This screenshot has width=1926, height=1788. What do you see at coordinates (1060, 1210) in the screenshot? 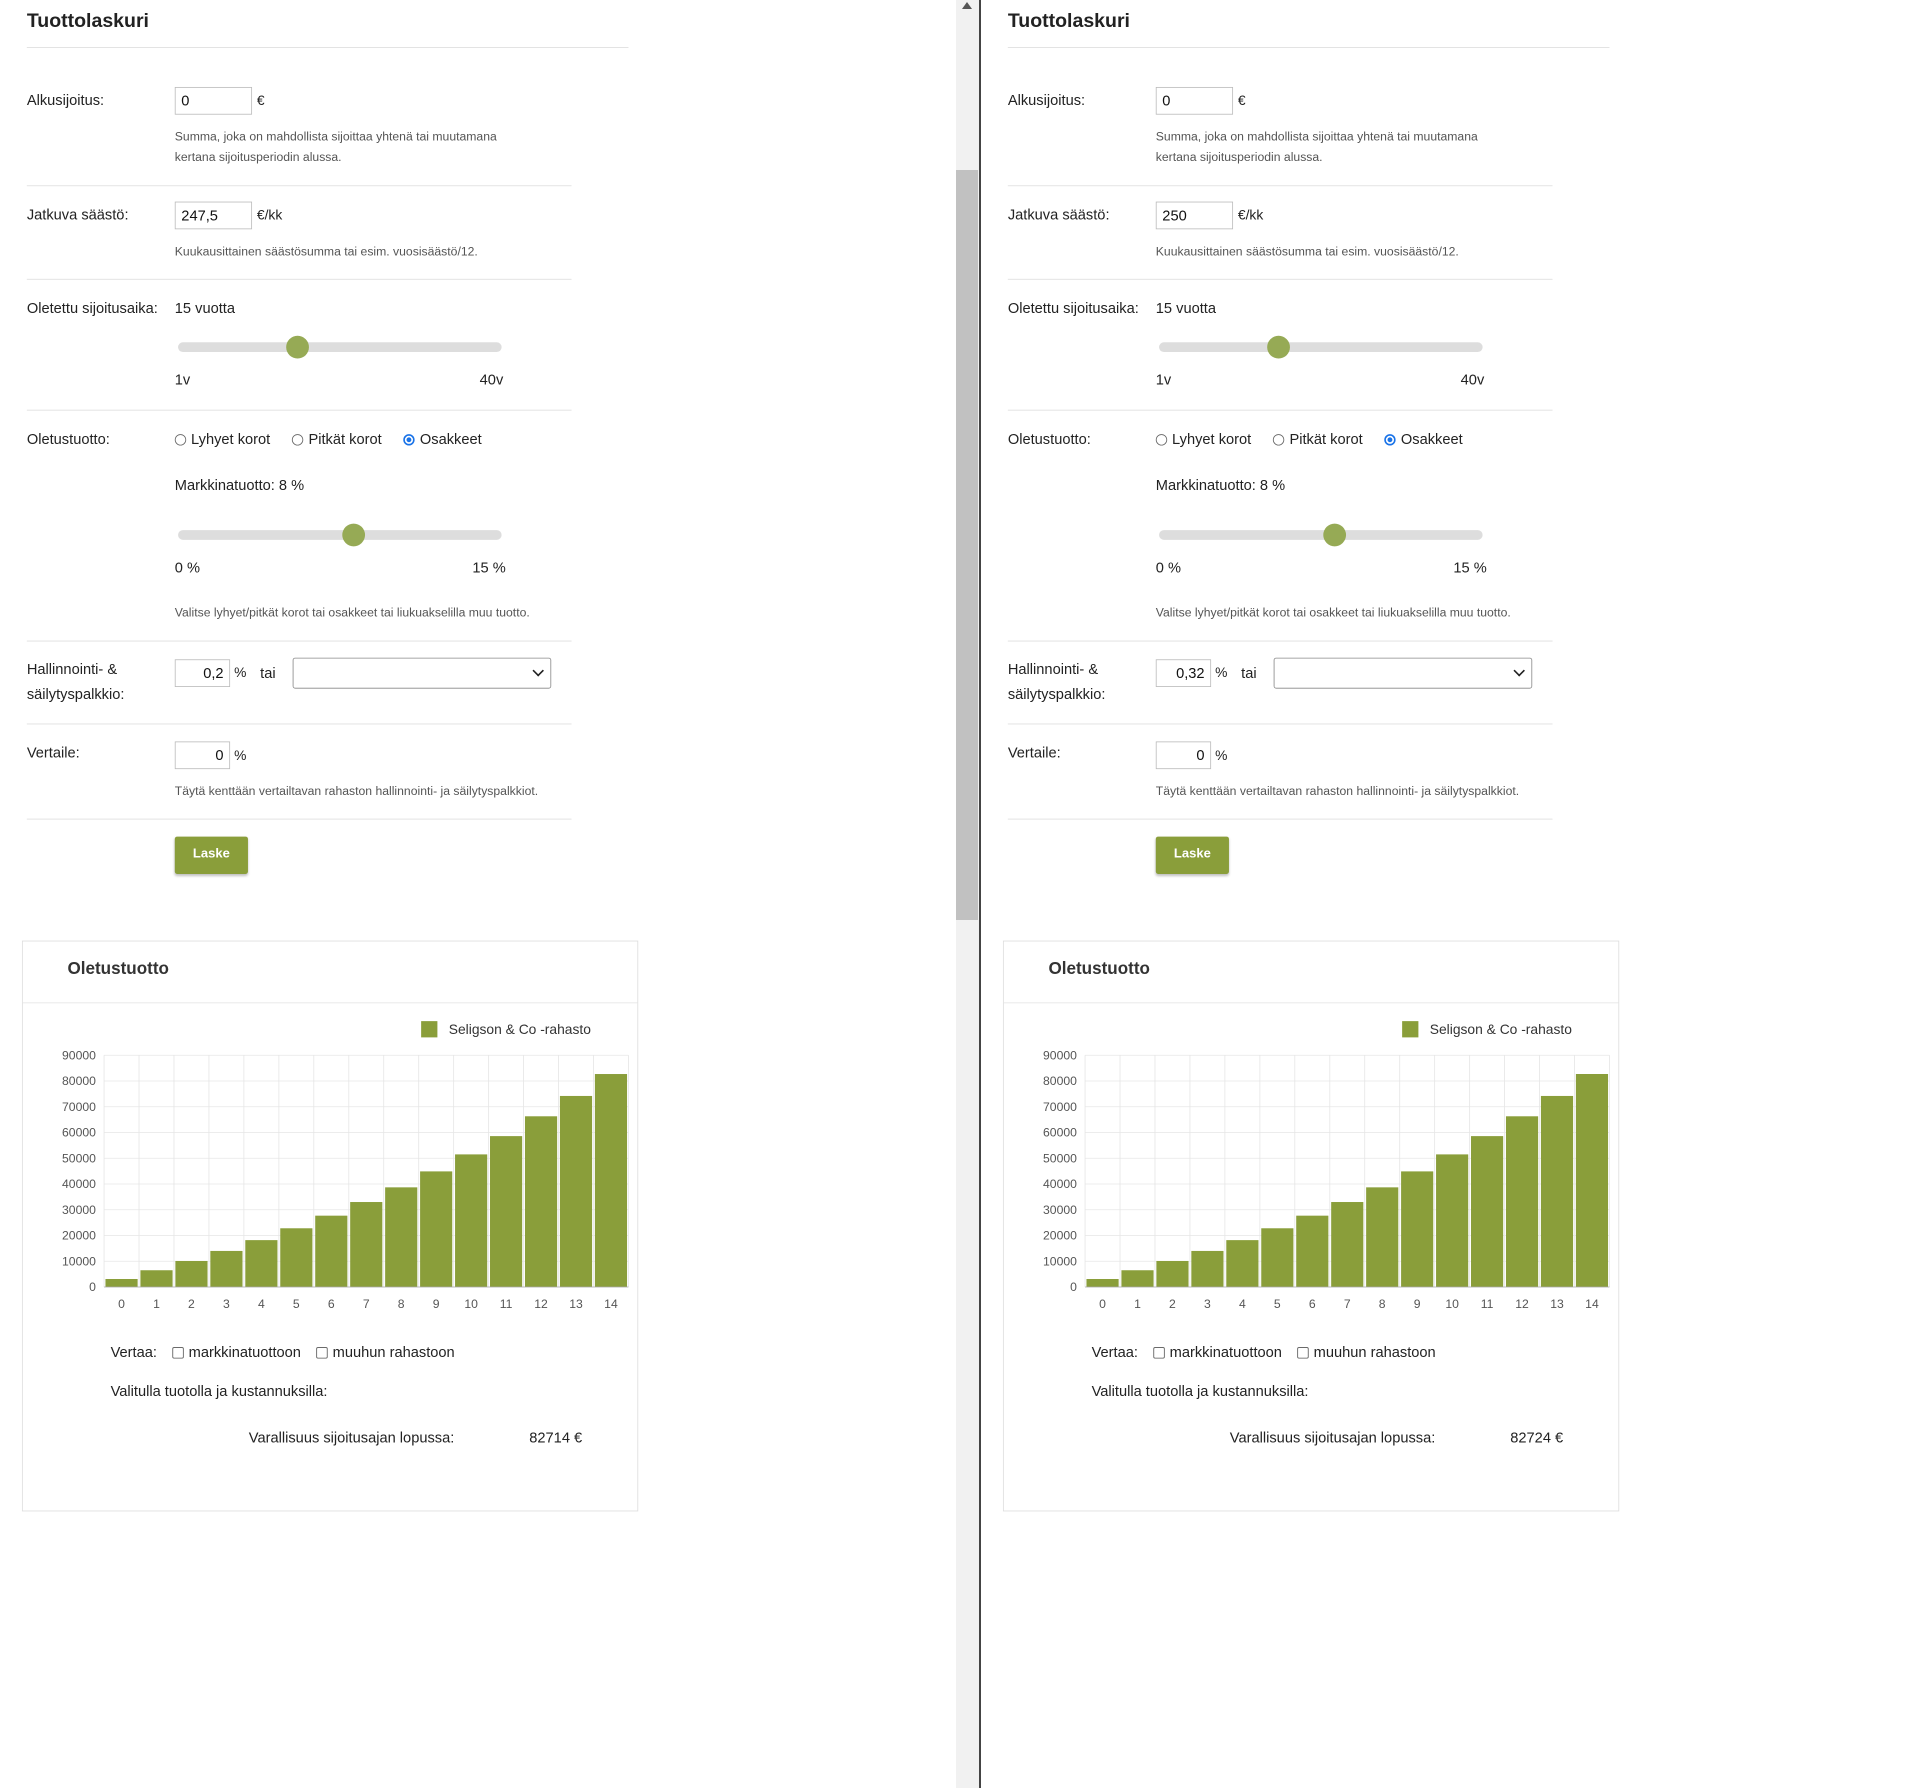
I see `y-tick-label: 30000` at bounding box center [1060, 1210].